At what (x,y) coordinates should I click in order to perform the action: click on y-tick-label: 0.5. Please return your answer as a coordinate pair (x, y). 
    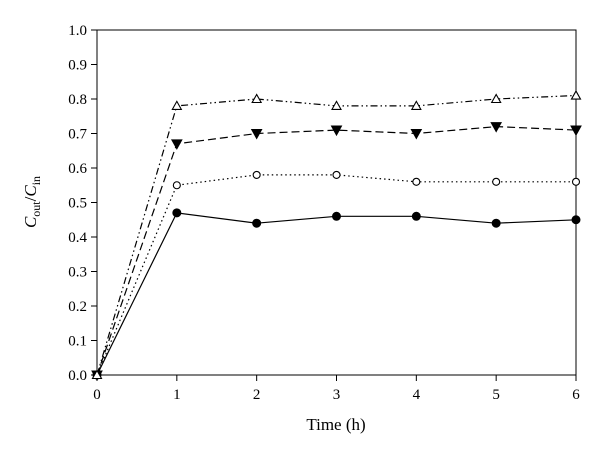
    Looking at the image, I should click on (77, 204).